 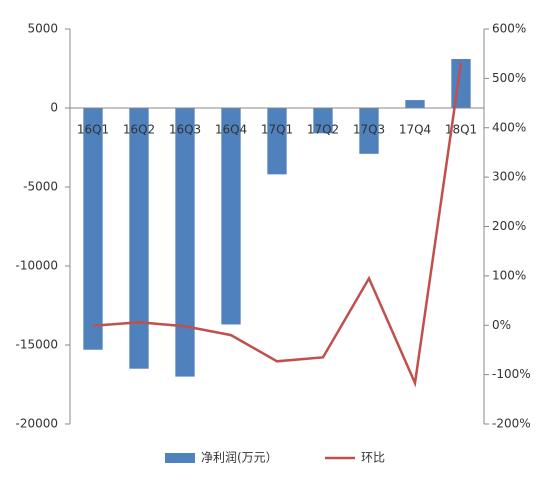 What do you see at coordinates (509, 177) in the screenshot?
I see `y2-tick-label: 300%` at bounding box center [509, 177].